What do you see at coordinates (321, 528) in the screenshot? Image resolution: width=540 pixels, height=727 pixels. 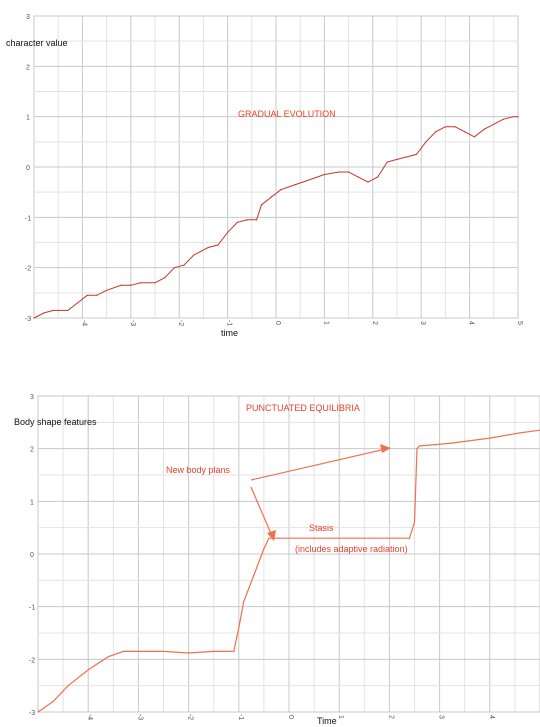 I see `annotation-stasis: Stasis` at bounding box center [321, 528].